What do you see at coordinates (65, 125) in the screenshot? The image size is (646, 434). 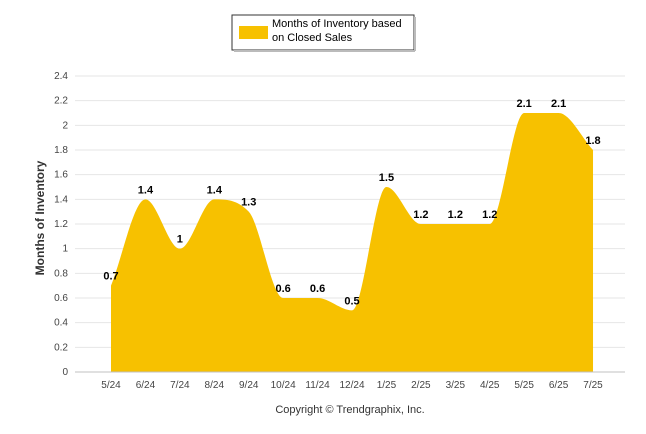 I see `y-tick-label: 2` at bounding box center [65, 125].